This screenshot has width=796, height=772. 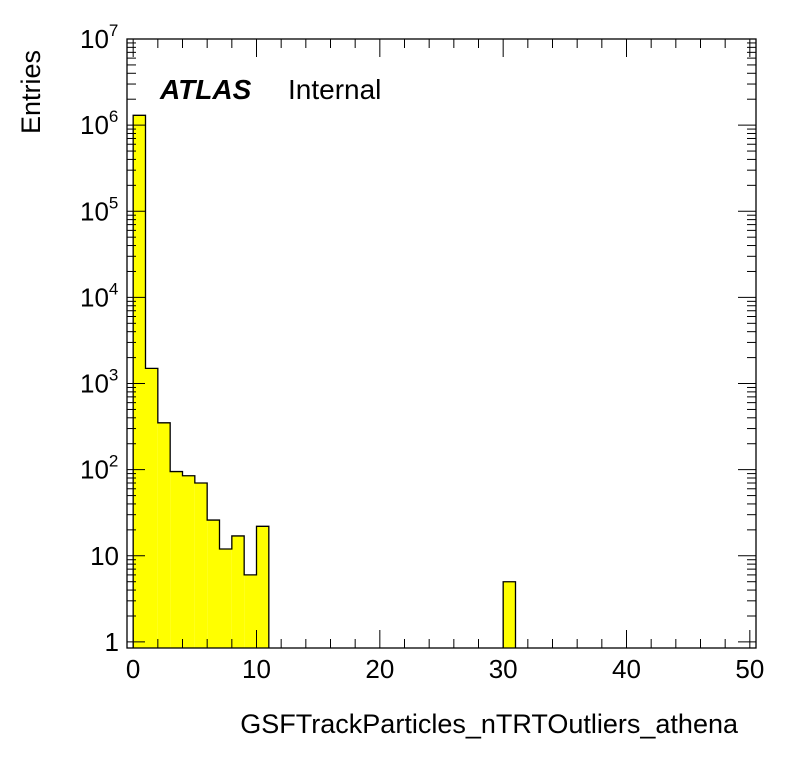 What do you see at coordinates (99, 339) in the screenshot?
I see `y-tick-labels: 1 10 10² 10³ 10⁴ 10⁵ 10⁶ 10⁷` at bounding box center [99, 339].